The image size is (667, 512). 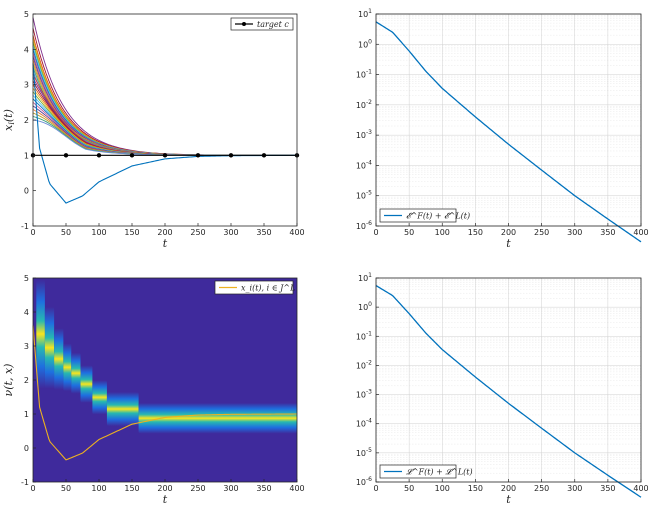 What do you see at coordinates (26, 155) in the screenshot?
I see `y-tick-label: 1` at bounding box center [26, 155].